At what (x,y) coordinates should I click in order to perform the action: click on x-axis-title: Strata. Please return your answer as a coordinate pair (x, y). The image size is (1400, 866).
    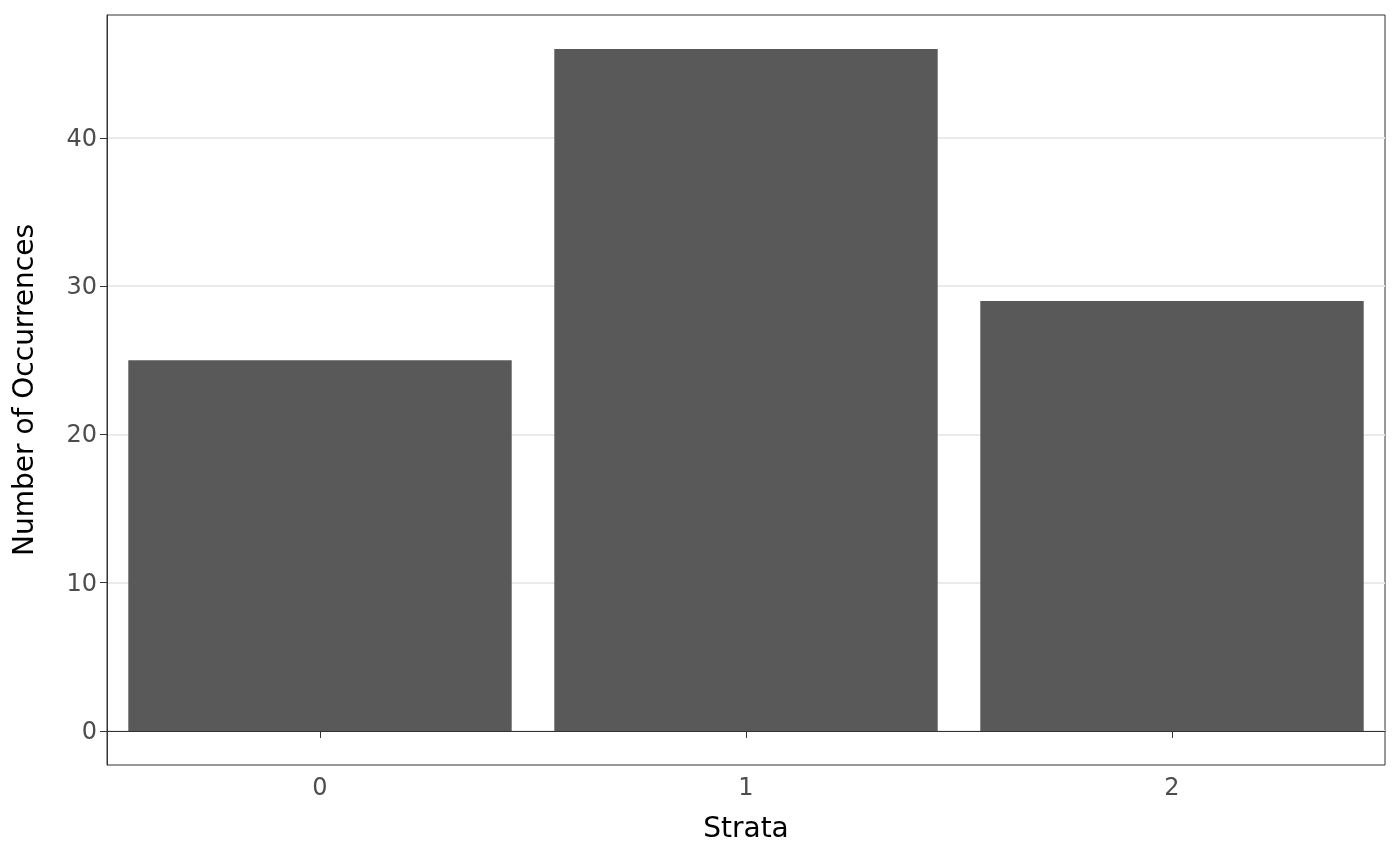
    Looking at the image, I should click on (746, 827).